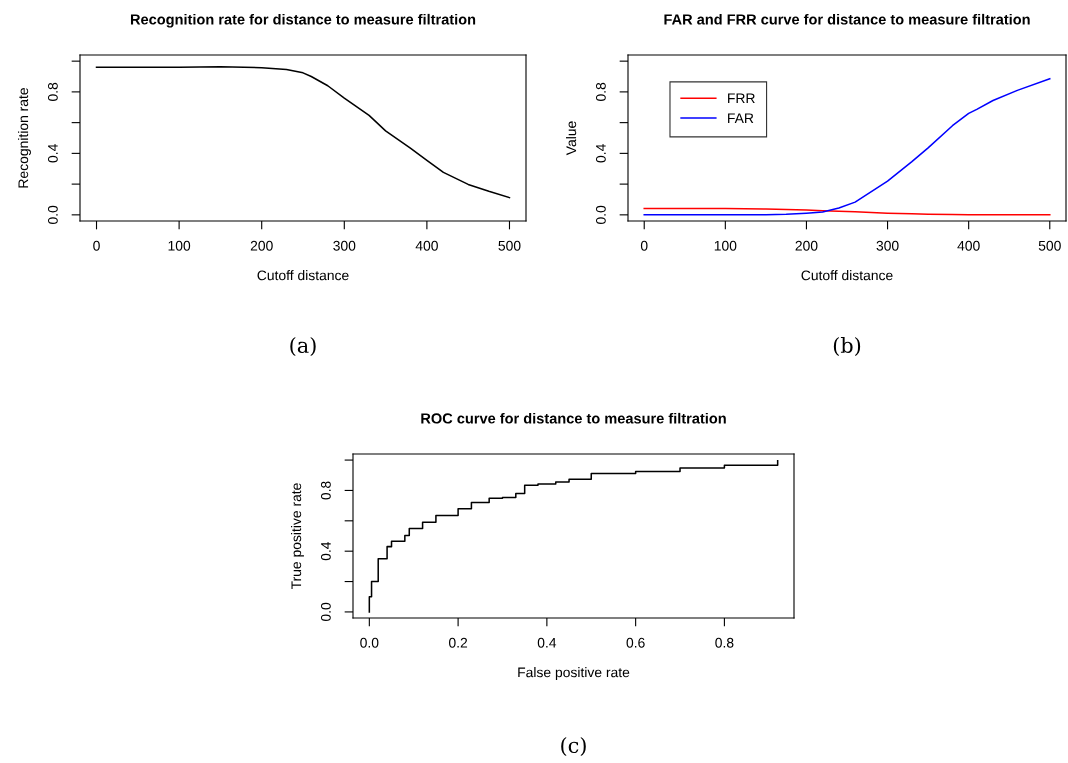 This screenshot has height=763, width=1068. Describe the element at coordinates (847, 19) in the screenshot. I see `chart-title: FAR and FRR curve for distance to measure filtration` at that location.